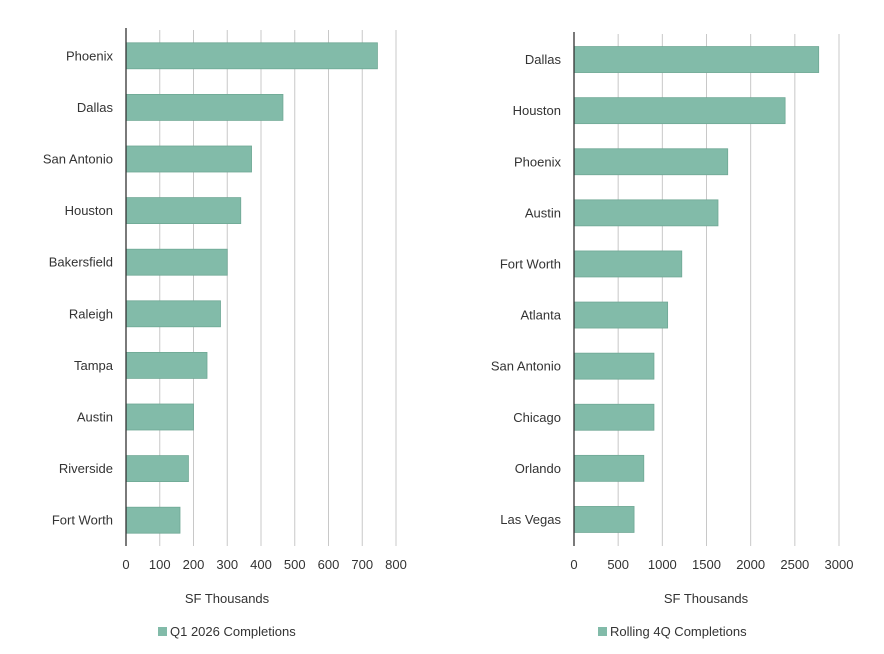  I want to click on x-tick-label: 800, so click(396, 564).